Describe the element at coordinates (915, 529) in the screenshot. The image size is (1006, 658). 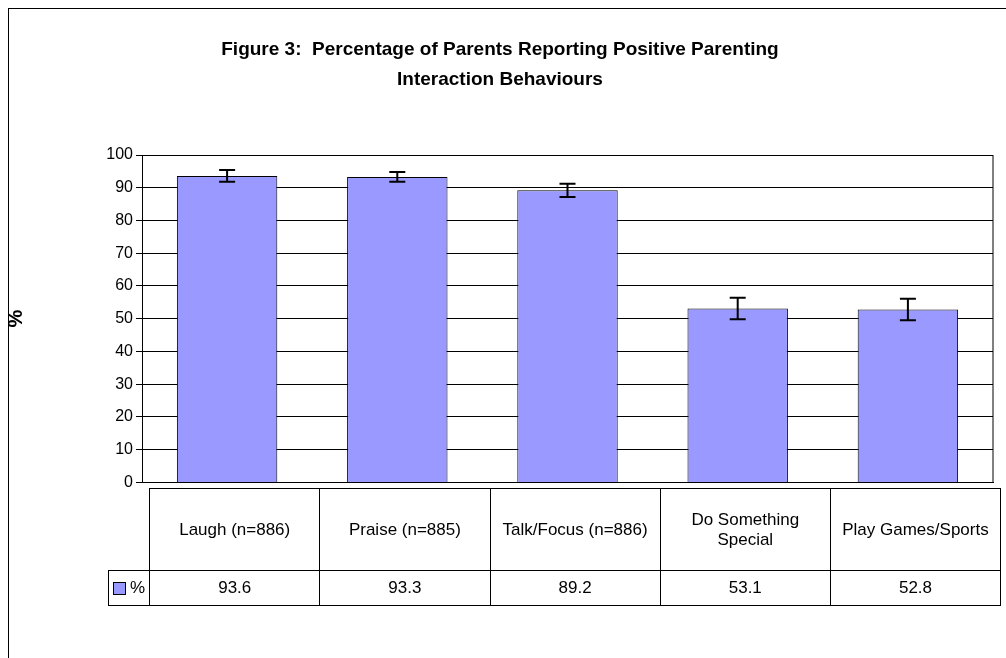
I see `x-tick-label: Play Games/Sports` at that location.